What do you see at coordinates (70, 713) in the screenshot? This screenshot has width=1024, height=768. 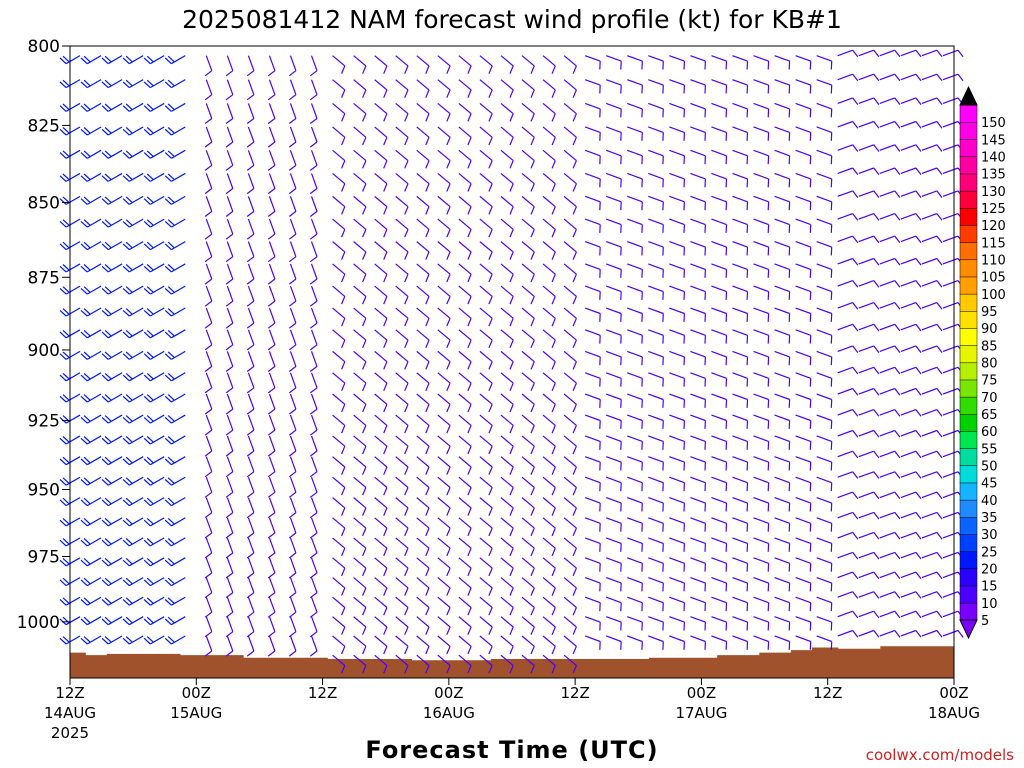 I see `x-tick-date: 14AUG` at bounding box center [70, 713].